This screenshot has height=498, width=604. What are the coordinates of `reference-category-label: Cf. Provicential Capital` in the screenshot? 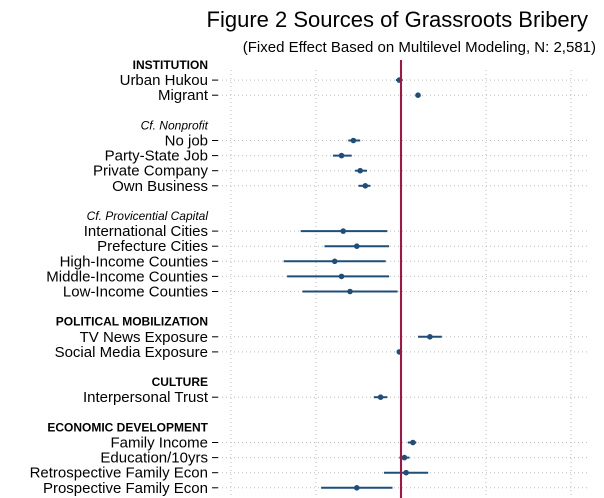 It's located at (148, 216).